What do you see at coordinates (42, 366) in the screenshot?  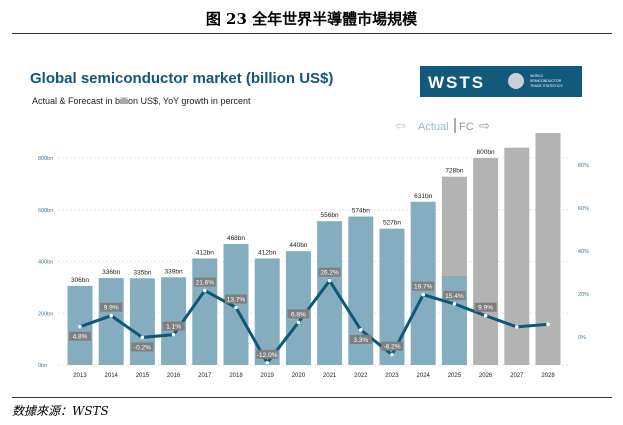 I see `y-left-tick: 0bn` at bounding box center [42, 366].